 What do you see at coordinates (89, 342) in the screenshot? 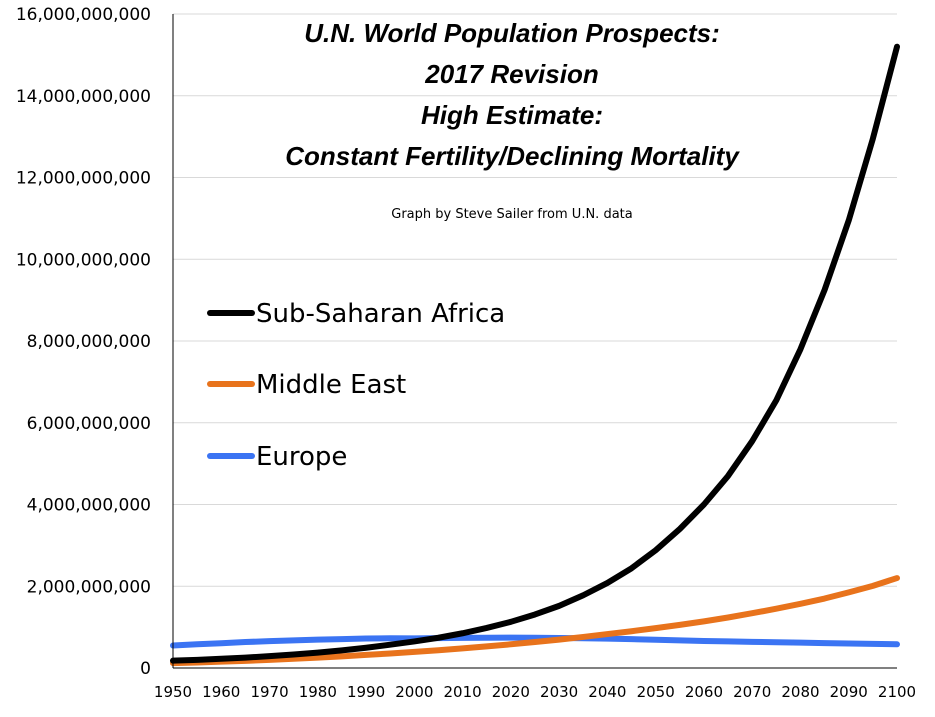
I see `y-tick-label: 8,000,000,000` at bounding box center [89, 342].